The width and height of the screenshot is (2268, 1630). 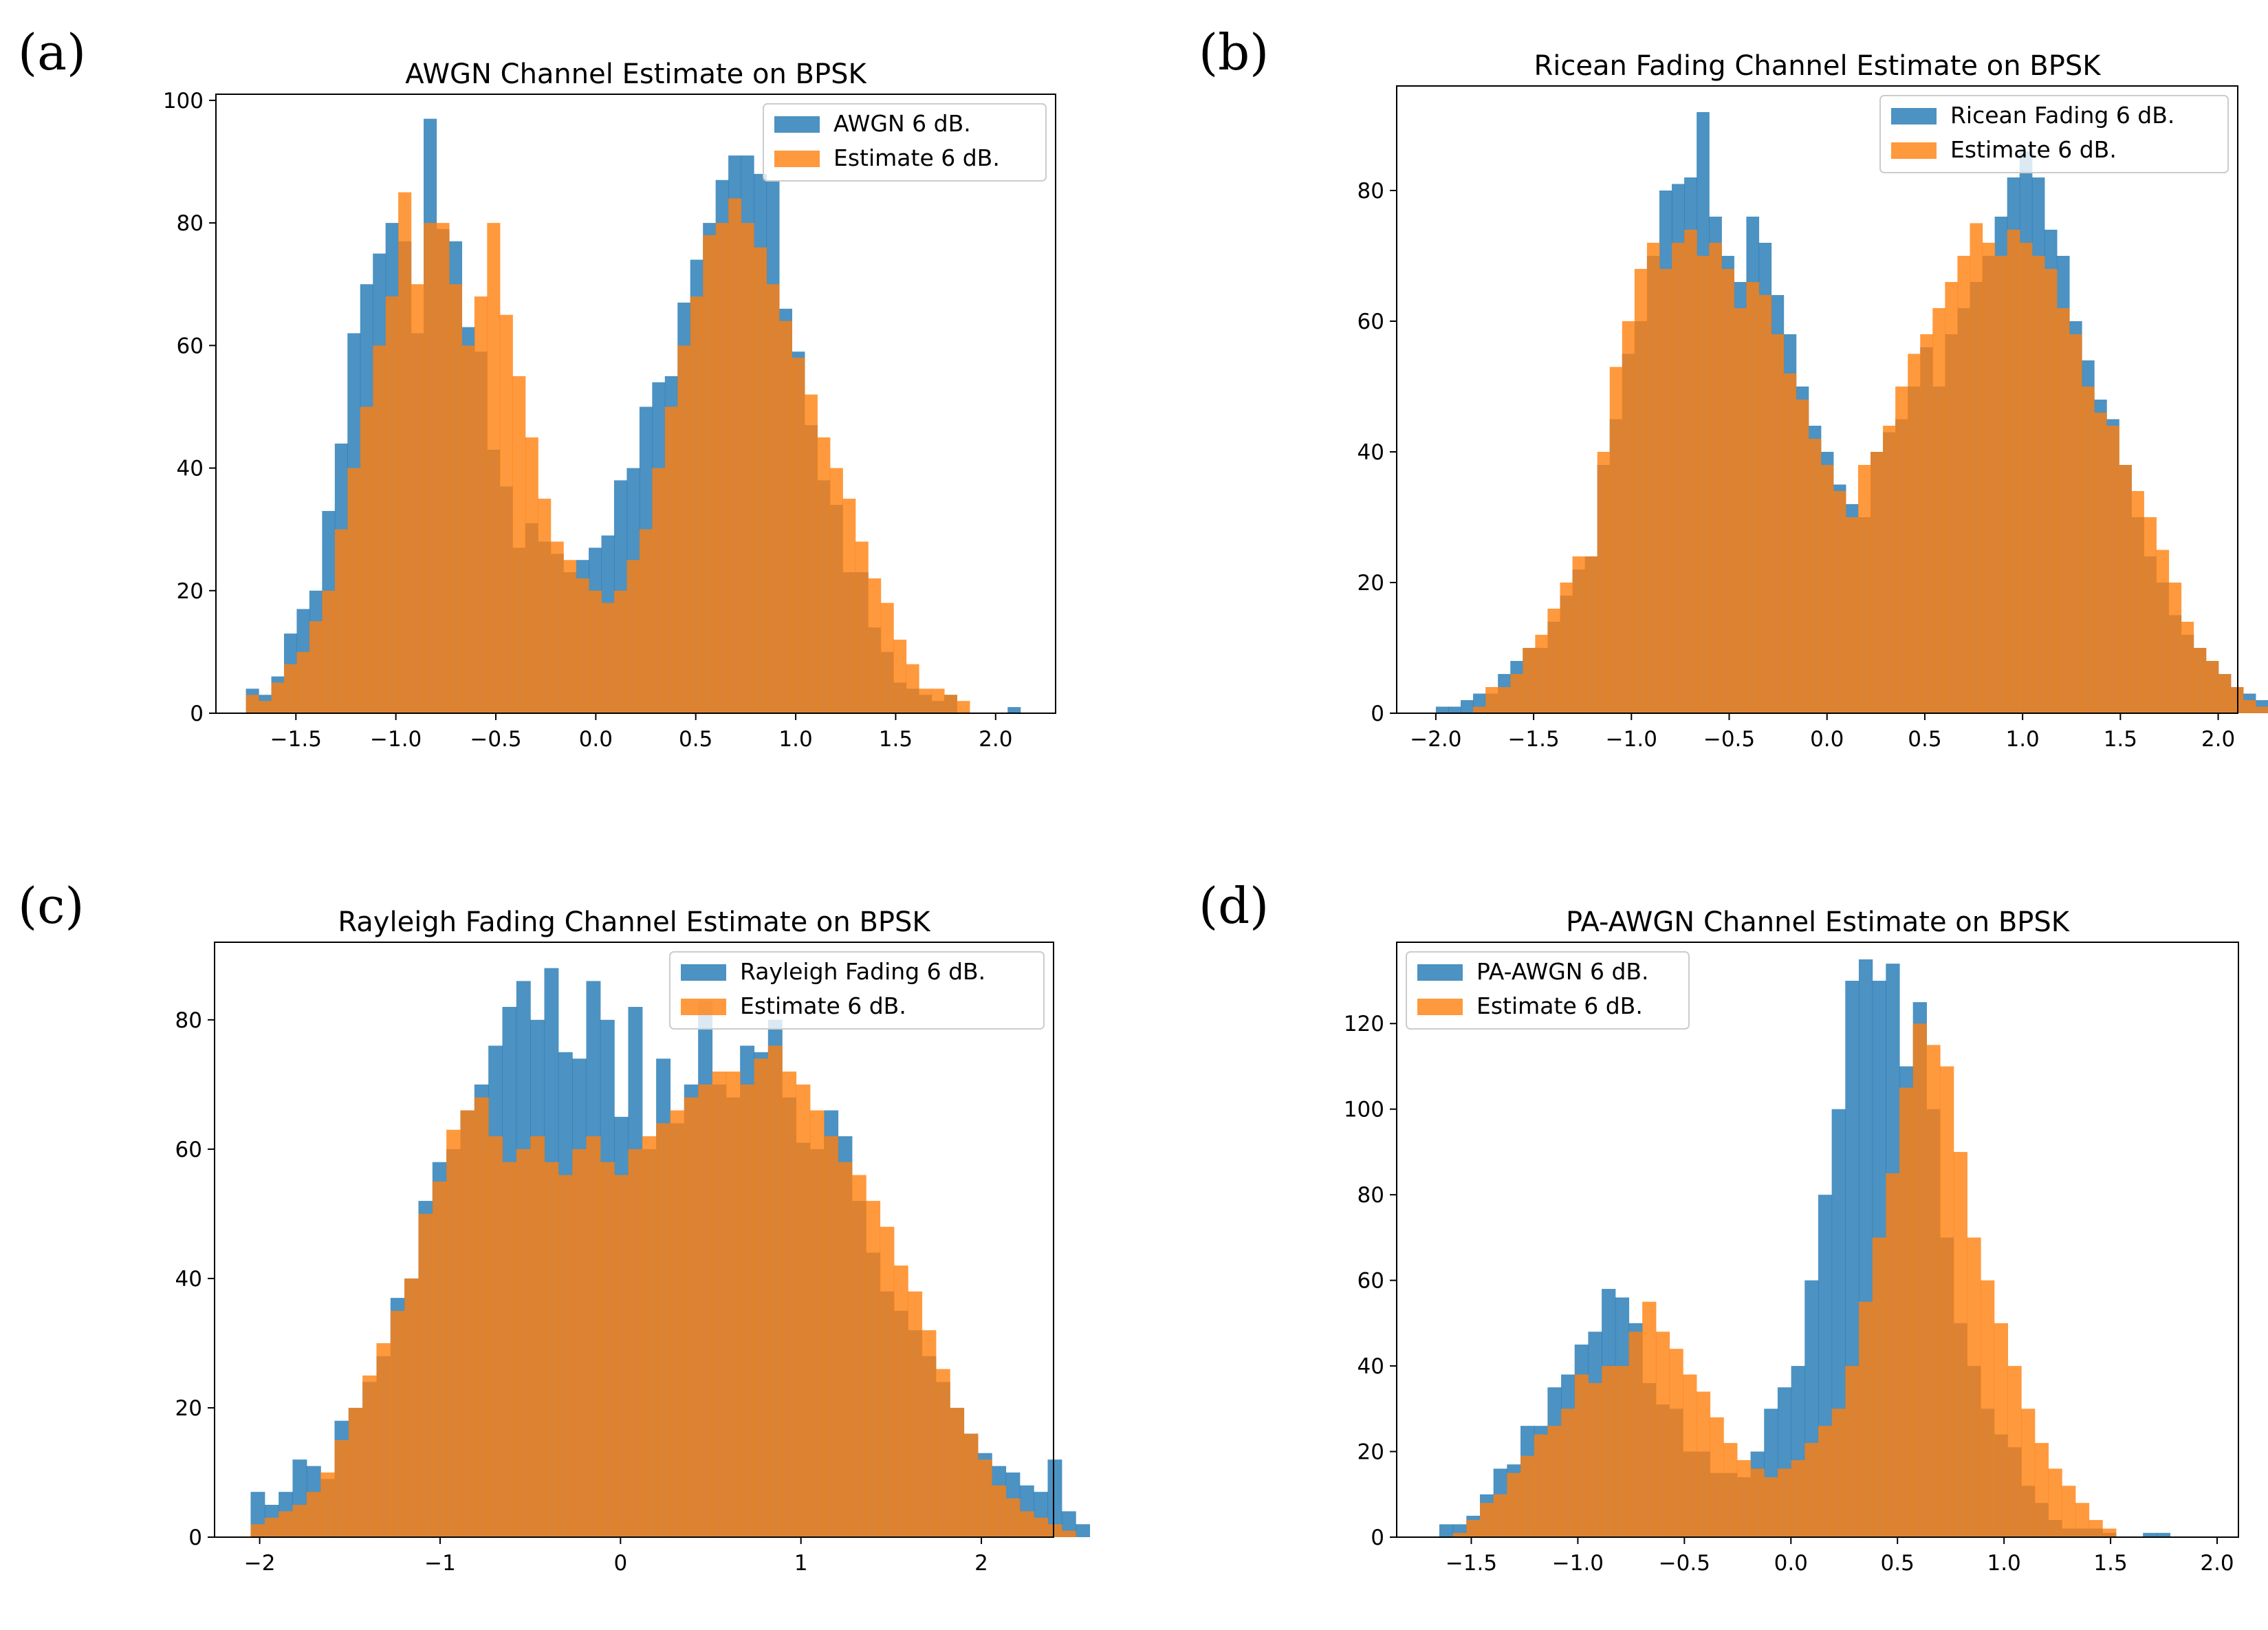 I want to click on legend-label: Rayleigh Fading 6 dB., so click(x=862, y=972).